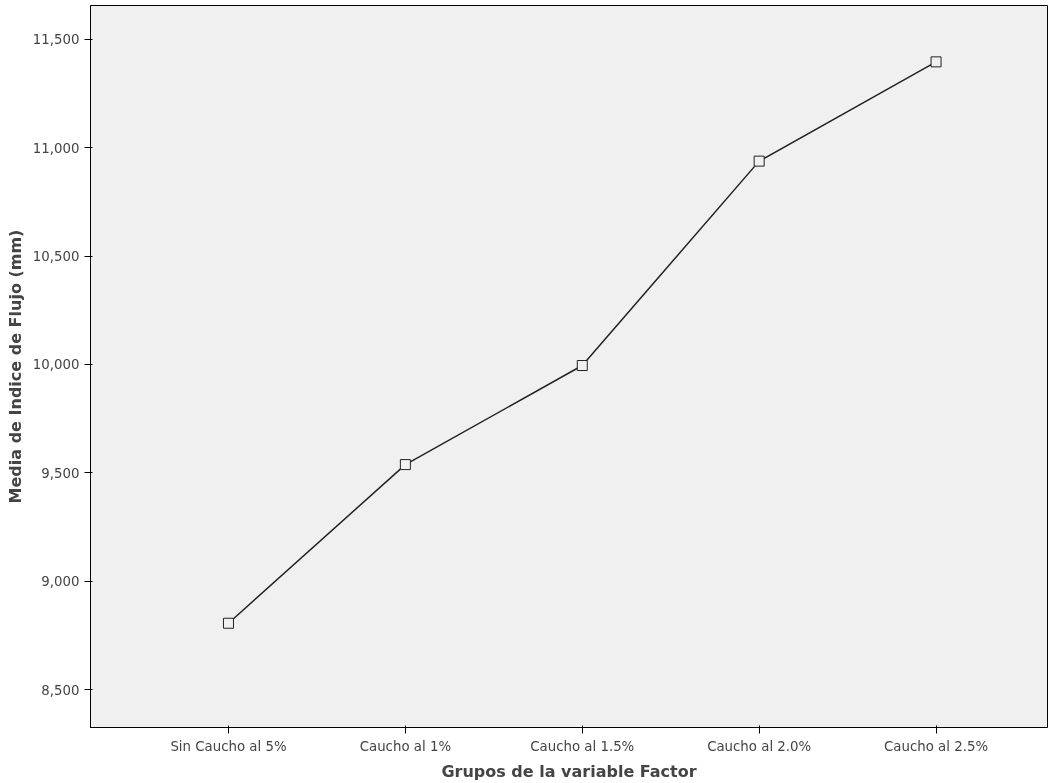 This screenshot has height=783, width=1052. What do you see at coordinates (228, 746) in the screenshot?
I see `x-tick-label: Sin Caucho al 5%` at bounding box center [228, 746].